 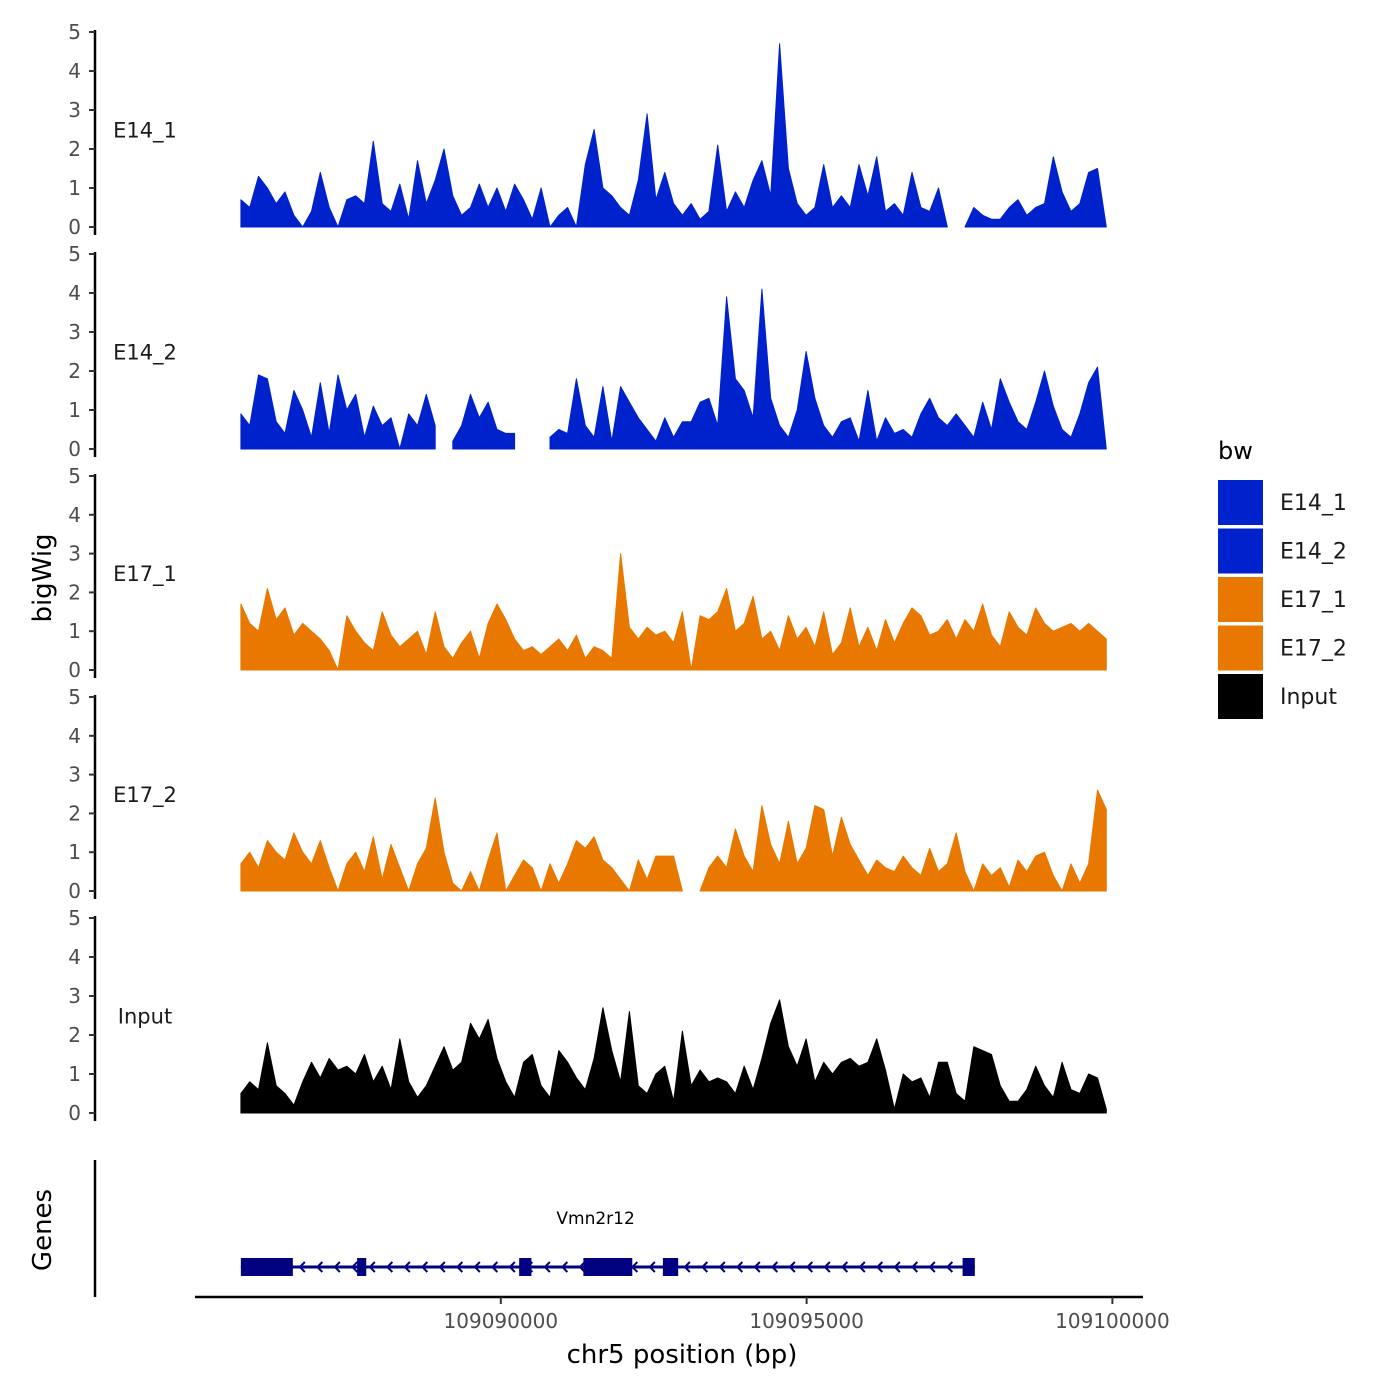 What do you see at coordinates (145, 574) in the screenshot?
I see `track-label: E17_1` at bounding box center [145, 574].